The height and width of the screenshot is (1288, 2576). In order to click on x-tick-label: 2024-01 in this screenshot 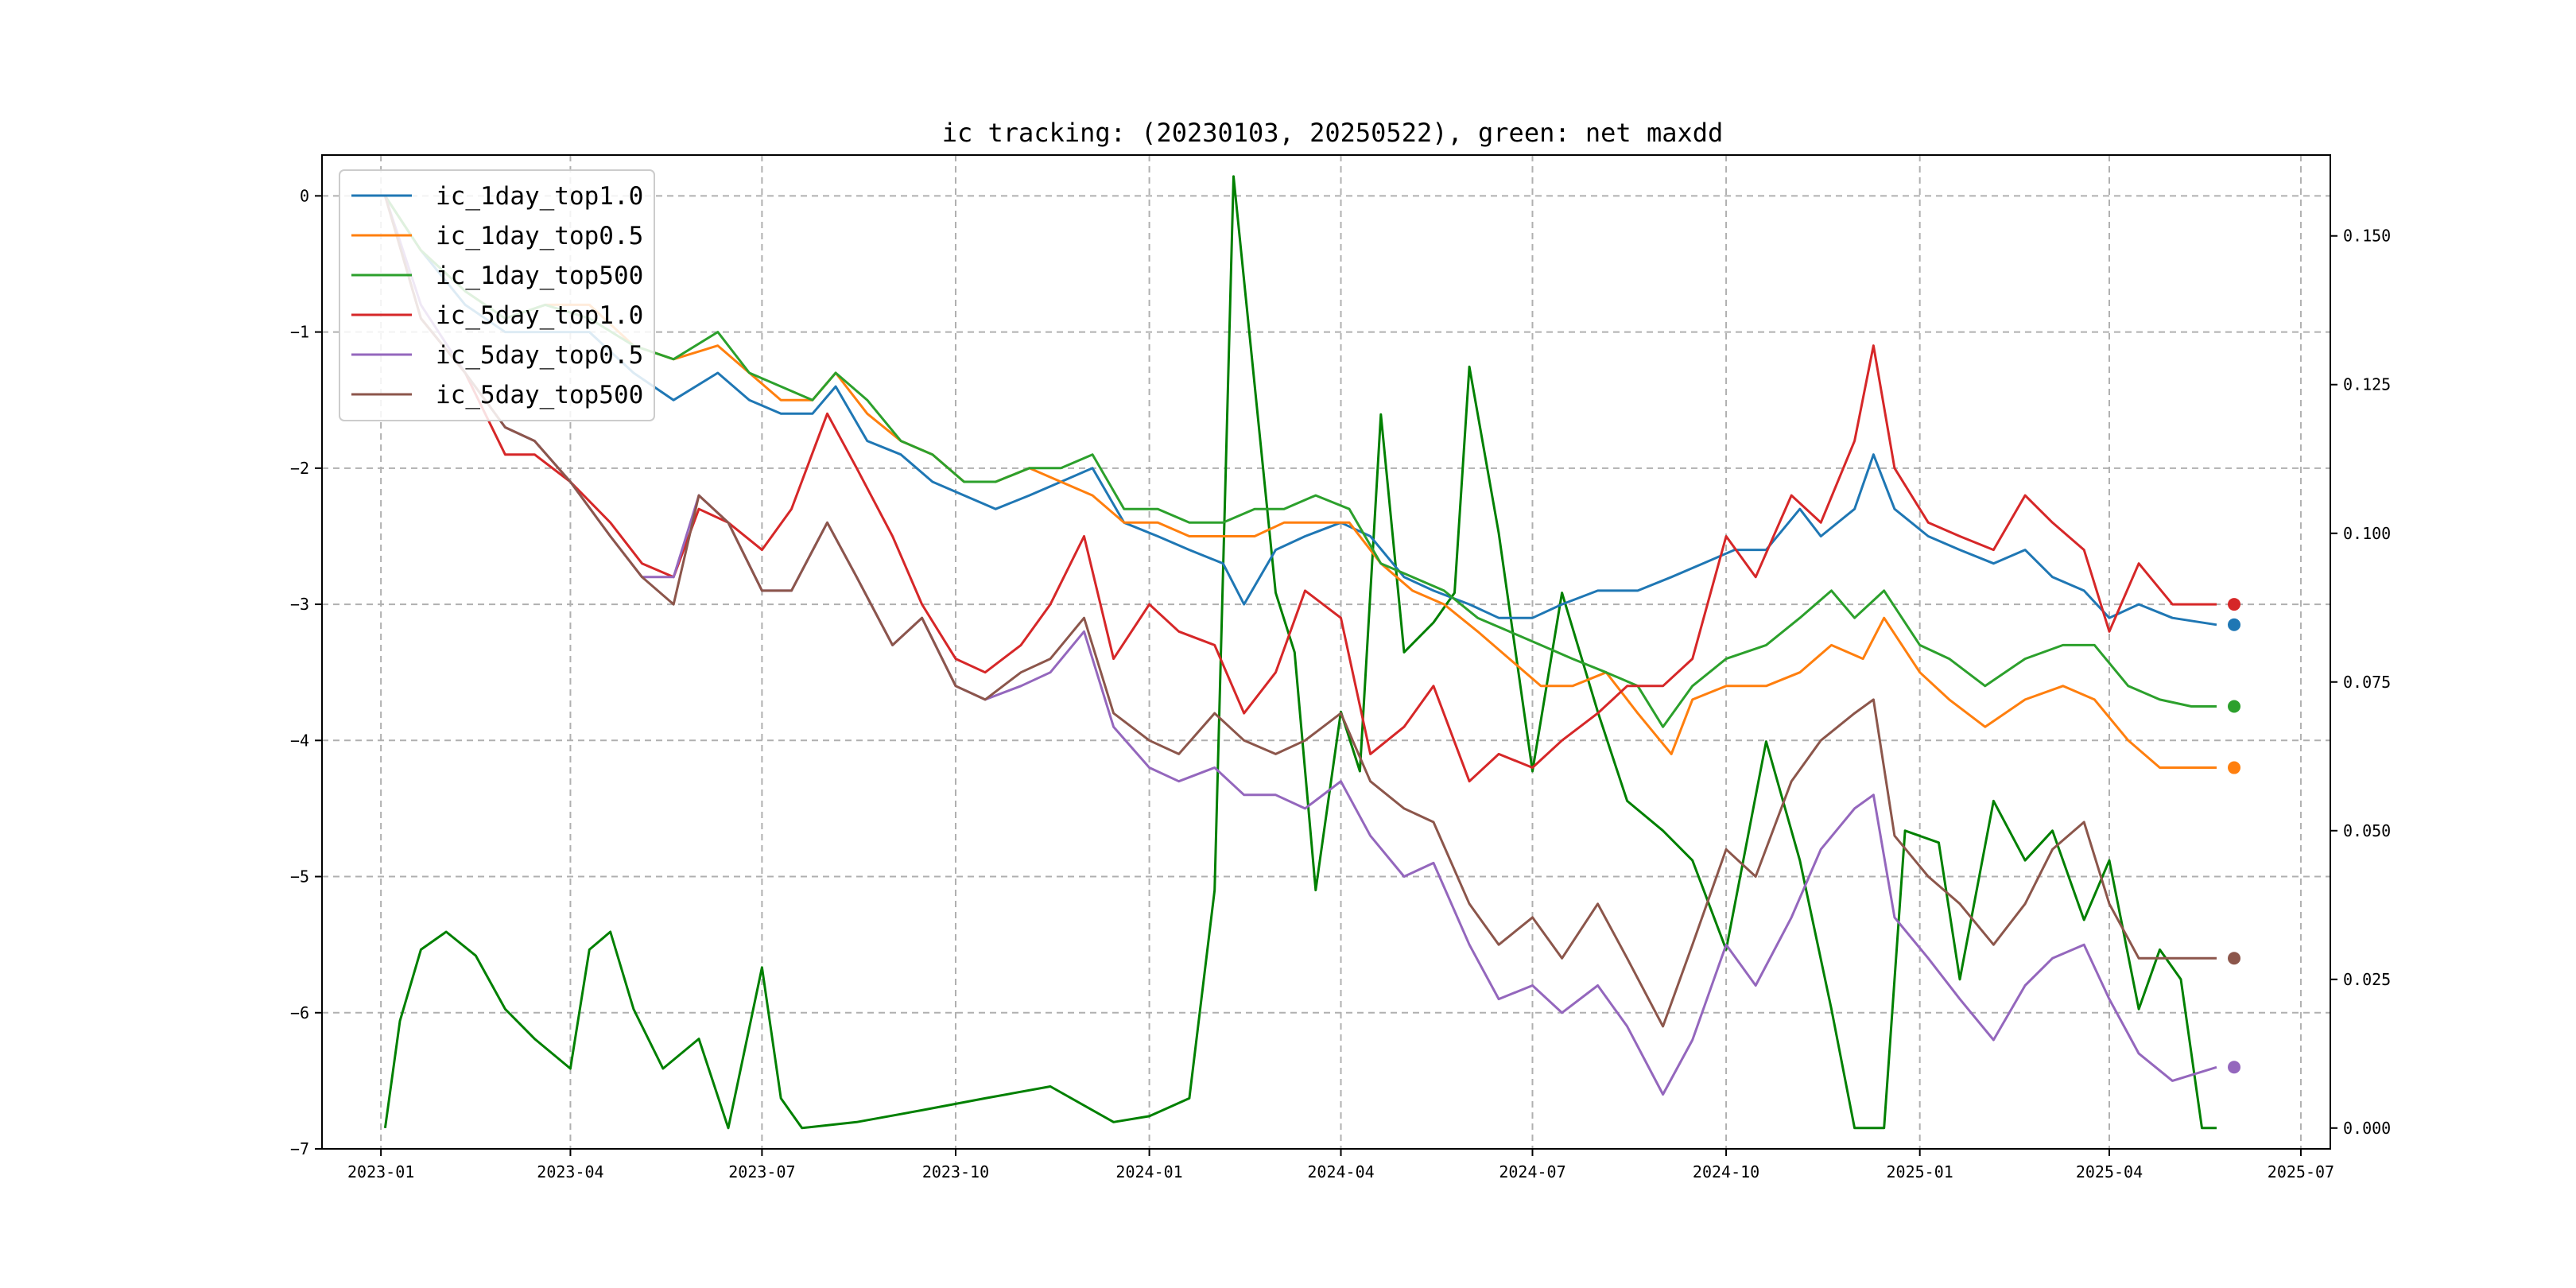, I will do `click(1148, 1171)`.